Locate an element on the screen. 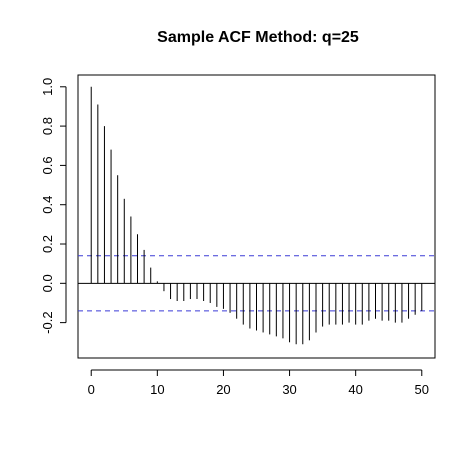 The width and height of the screenshot is (475, 458). x-axis: 0 10 20 30 40 50 is located at coordinates (258, 383).